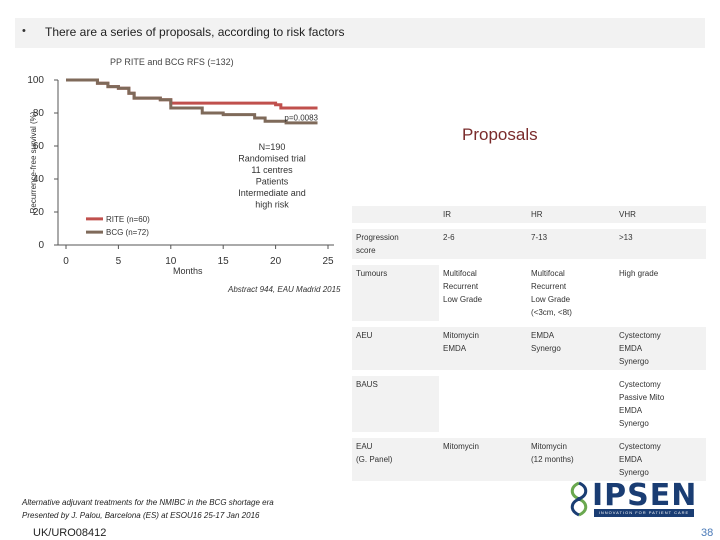 This screenshot has height=540, width=720. I want to click on row-label: EAU (G. Panel), so click(395, 456).